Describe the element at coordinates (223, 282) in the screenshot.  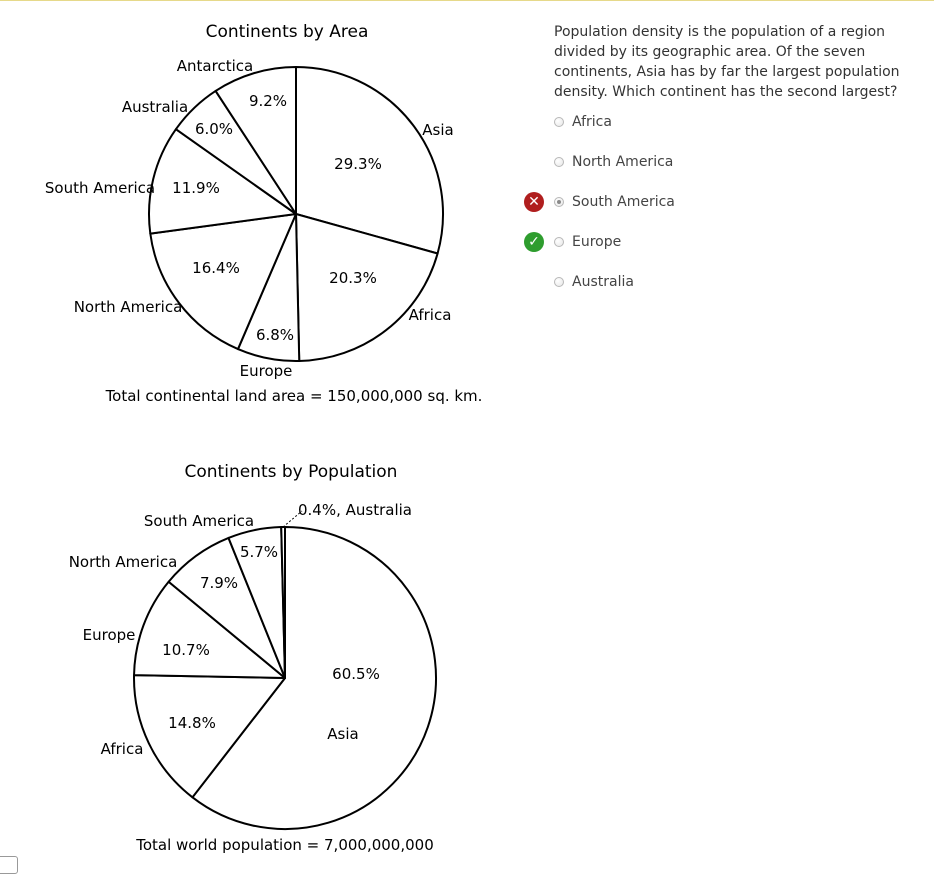
I see `area-slice-north-america` at that location.